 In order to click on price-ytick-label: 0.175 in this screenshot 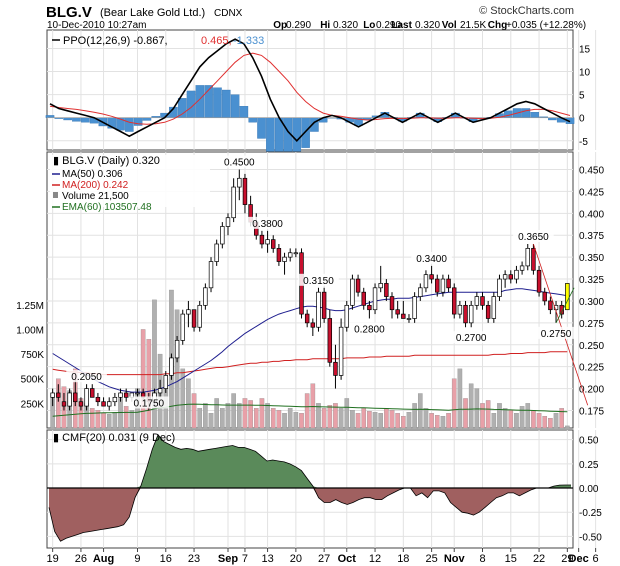, I will do `click(591, 411)`.